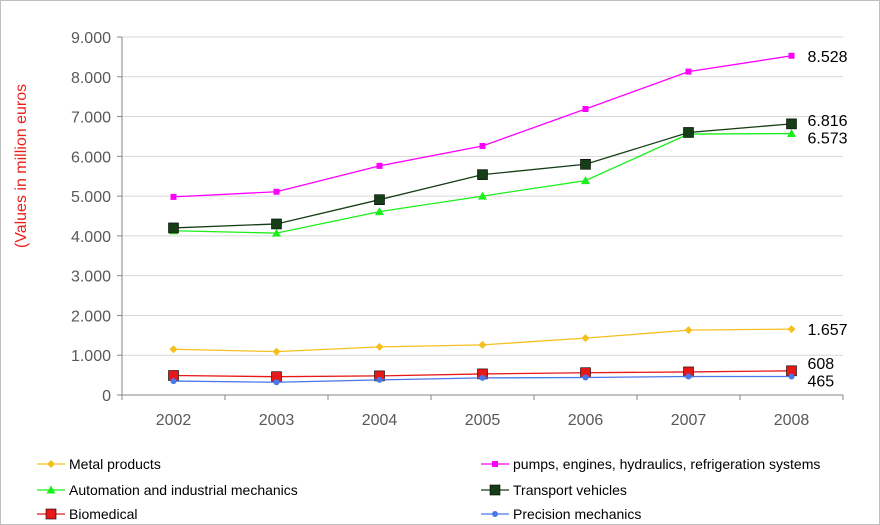 Image resolution: width=880 pixels, height=525 pixels. I want to click on y-tick-label: 6.000, so click(91, 157).